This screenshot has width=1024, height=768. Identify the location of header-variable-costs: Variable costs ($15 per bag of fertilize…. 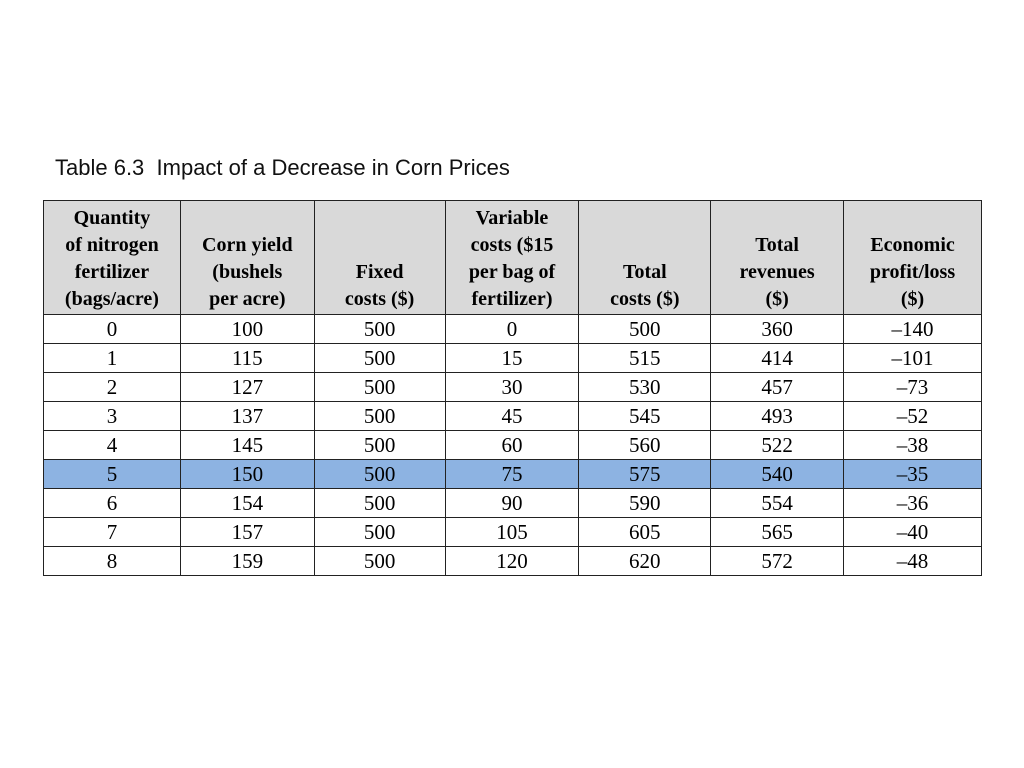
(512, 257).